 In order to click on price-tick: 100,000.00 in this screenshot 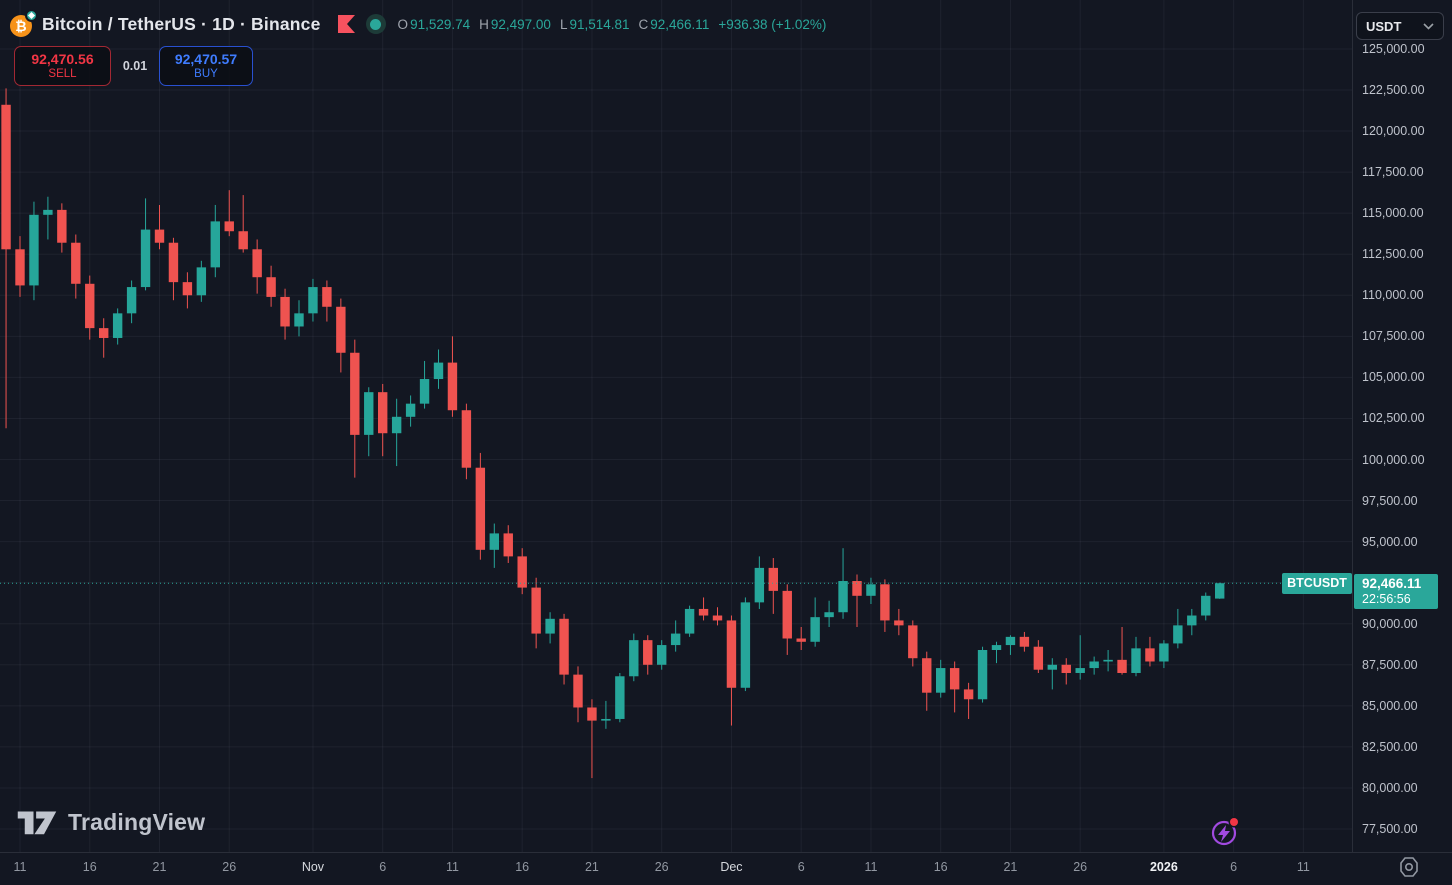, I will do `click(1393, 459)`.